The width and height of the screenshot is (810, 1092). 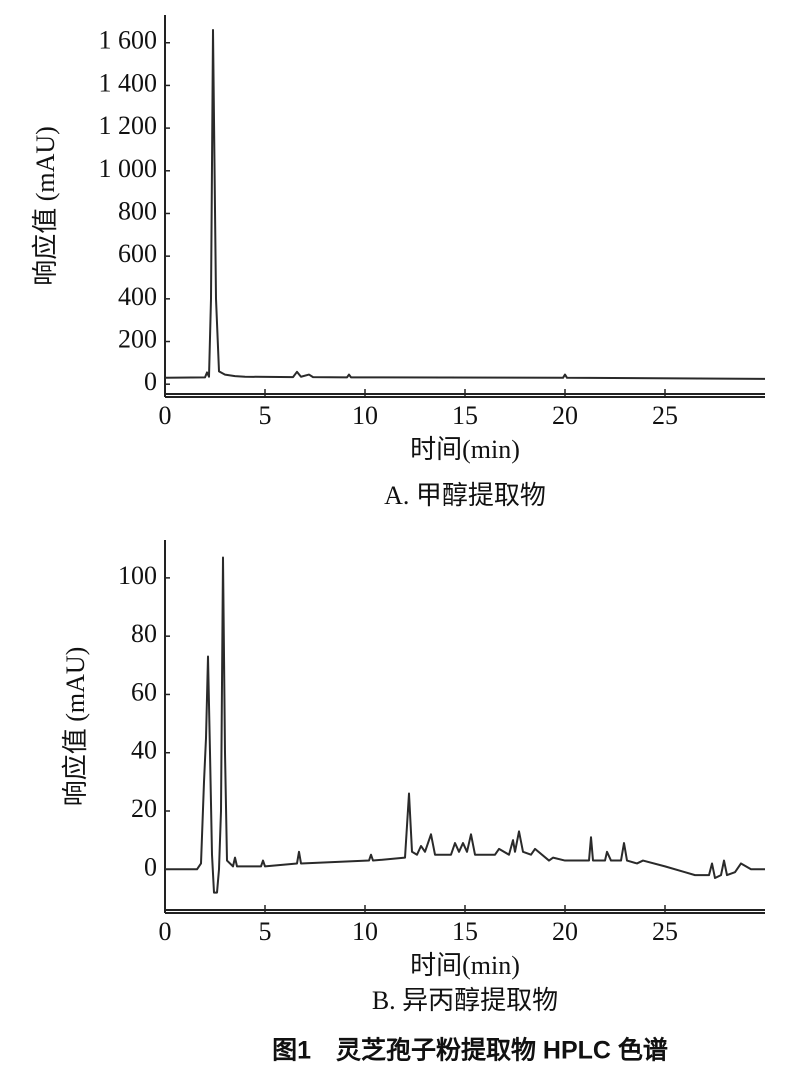 What do you see at coordinates (137, 296) in the screenshot?
I see `y-tick-label: 400` at bounding box center [137, 296].